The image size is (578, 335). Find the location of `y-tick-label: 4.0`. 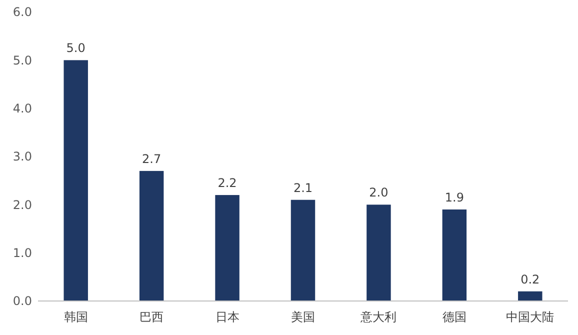

y-tick-label: 4.0 is located at coordinates (22, 109).